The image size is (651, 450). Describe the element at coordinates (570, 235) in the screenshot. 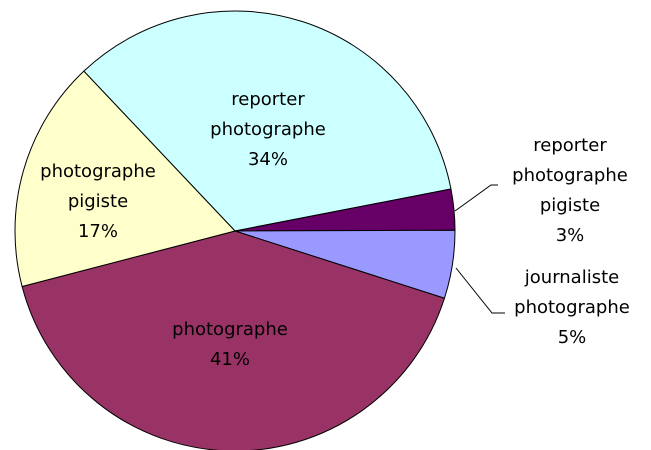

I see `slice-value-label: 3%` at that location.